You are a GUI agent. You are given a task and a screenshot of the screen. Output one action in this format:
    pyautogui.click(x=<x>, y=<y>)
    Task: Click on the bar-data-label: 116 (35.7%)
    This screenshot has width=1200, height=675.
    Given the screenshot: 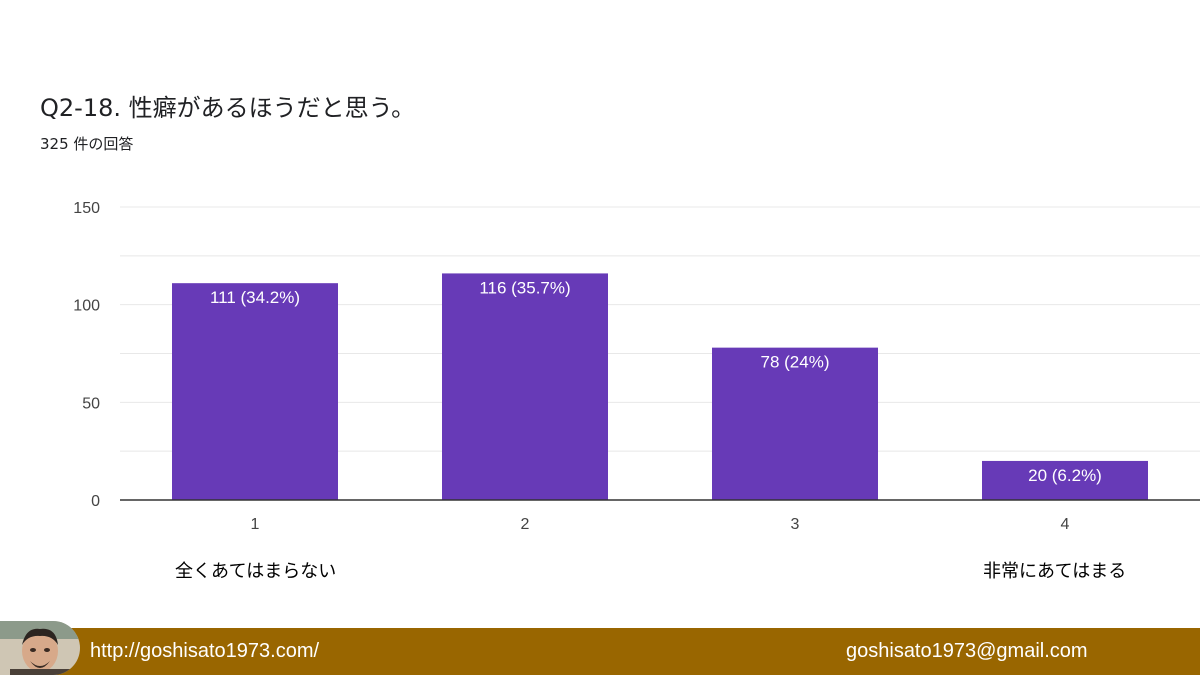 What is the action you would take?
    pyautogui.click(x=524, y=287)
    